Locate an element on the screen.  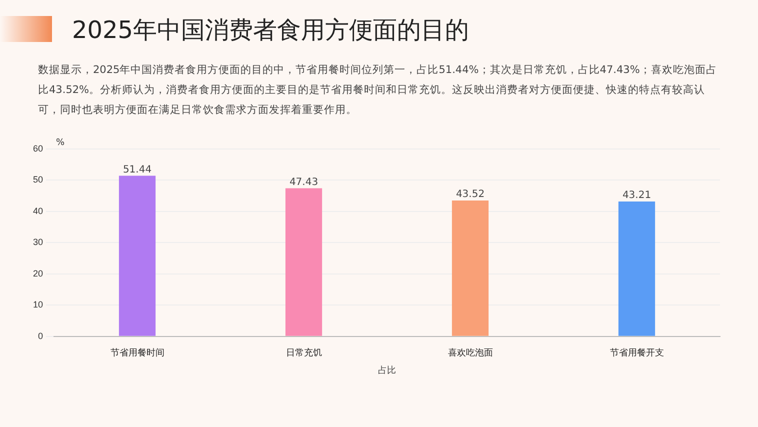
x-axis-title: 占比 is located at coordinates (387, 370).